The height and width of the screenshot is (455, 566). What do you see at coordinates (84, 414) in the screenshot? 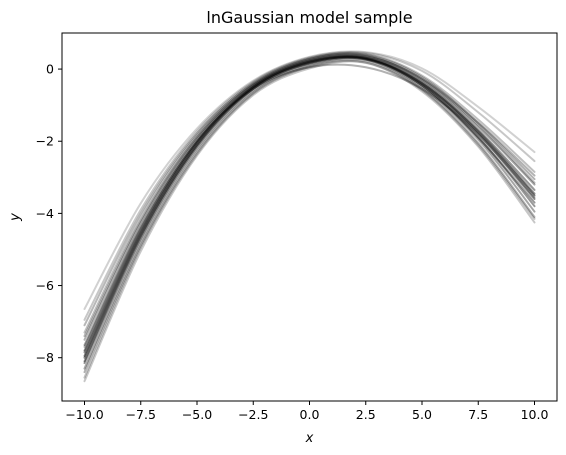
I see `x-tick-label: −10.0` at bounding box center [84, 414].